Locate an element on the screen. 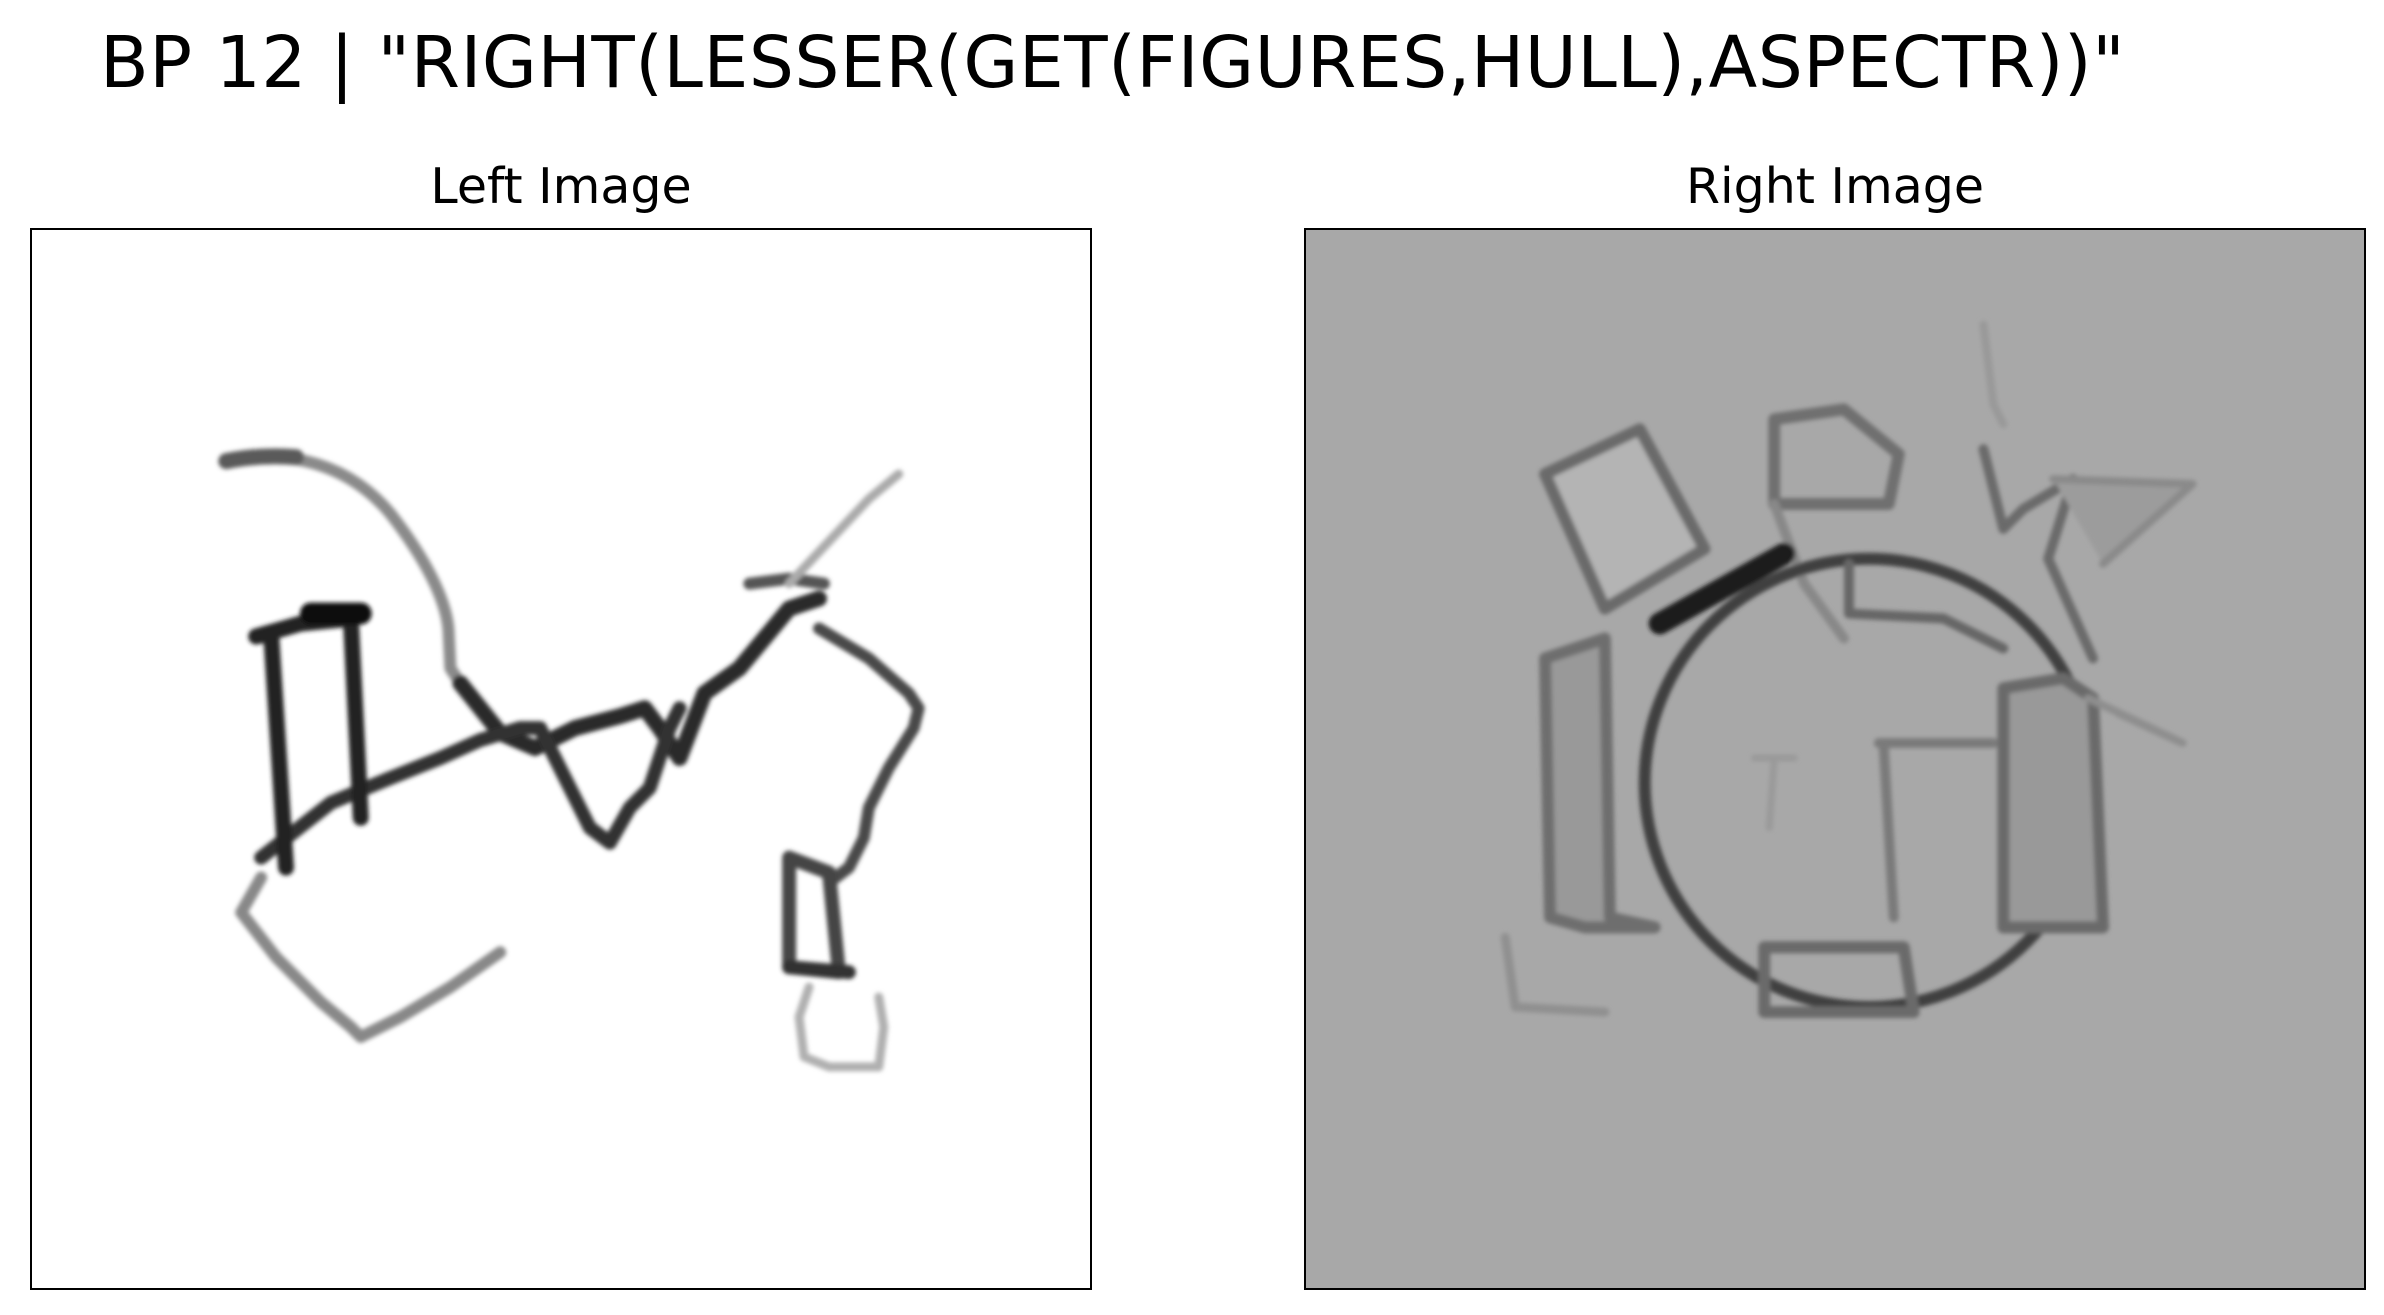 The height and width of the screenshot is (1315, 2384). left-stroke-right-descent is located at coordinates (869, 755).